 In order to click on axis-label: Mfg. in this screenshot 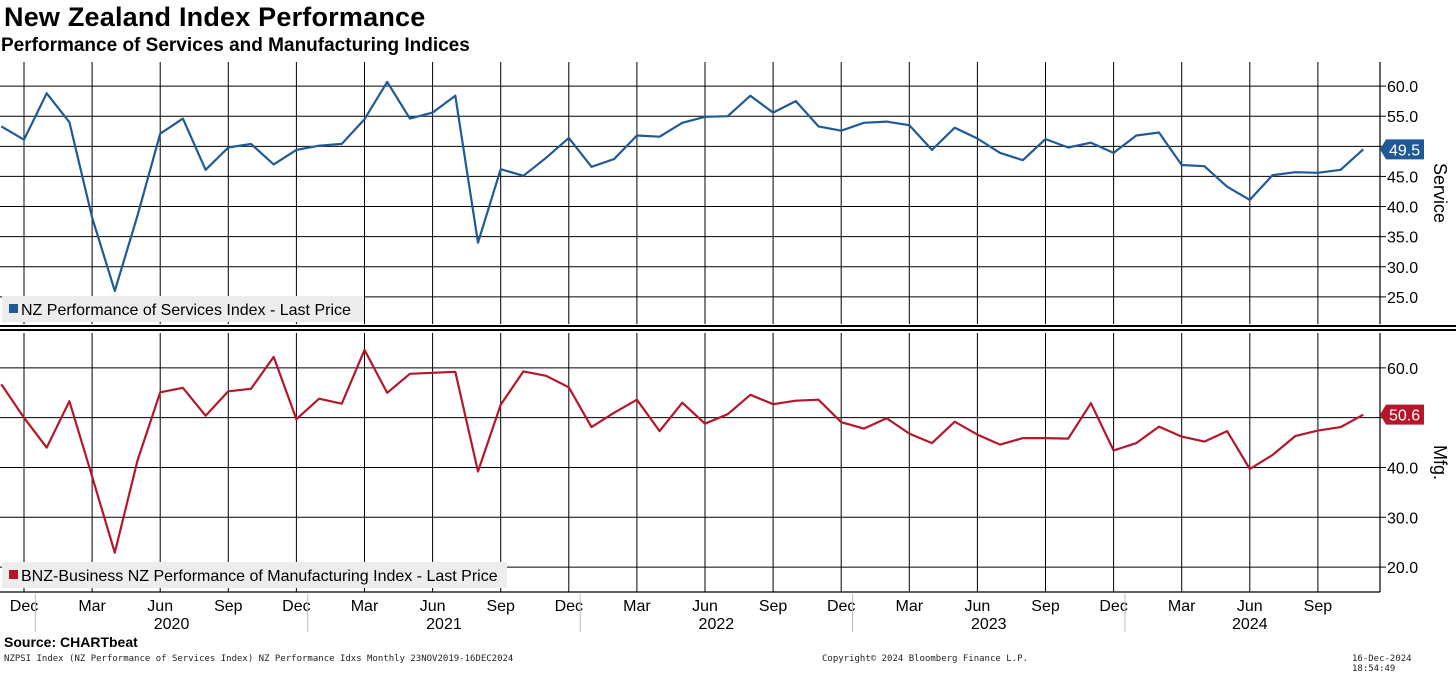, I will do `click(1440, 462)`.